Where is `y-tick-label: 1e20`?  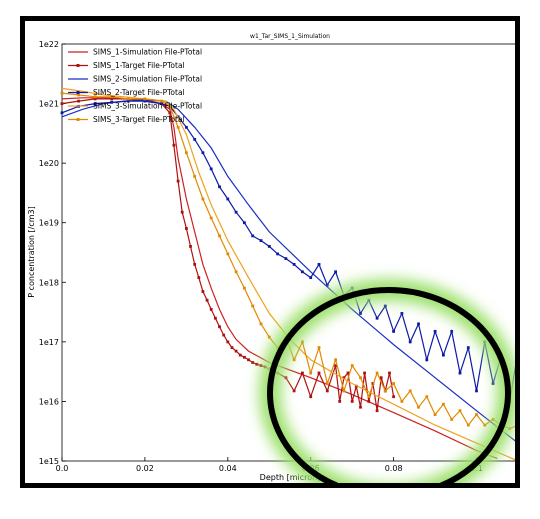 y-tick-label: 1e20 is located at coordinates (49, 163).